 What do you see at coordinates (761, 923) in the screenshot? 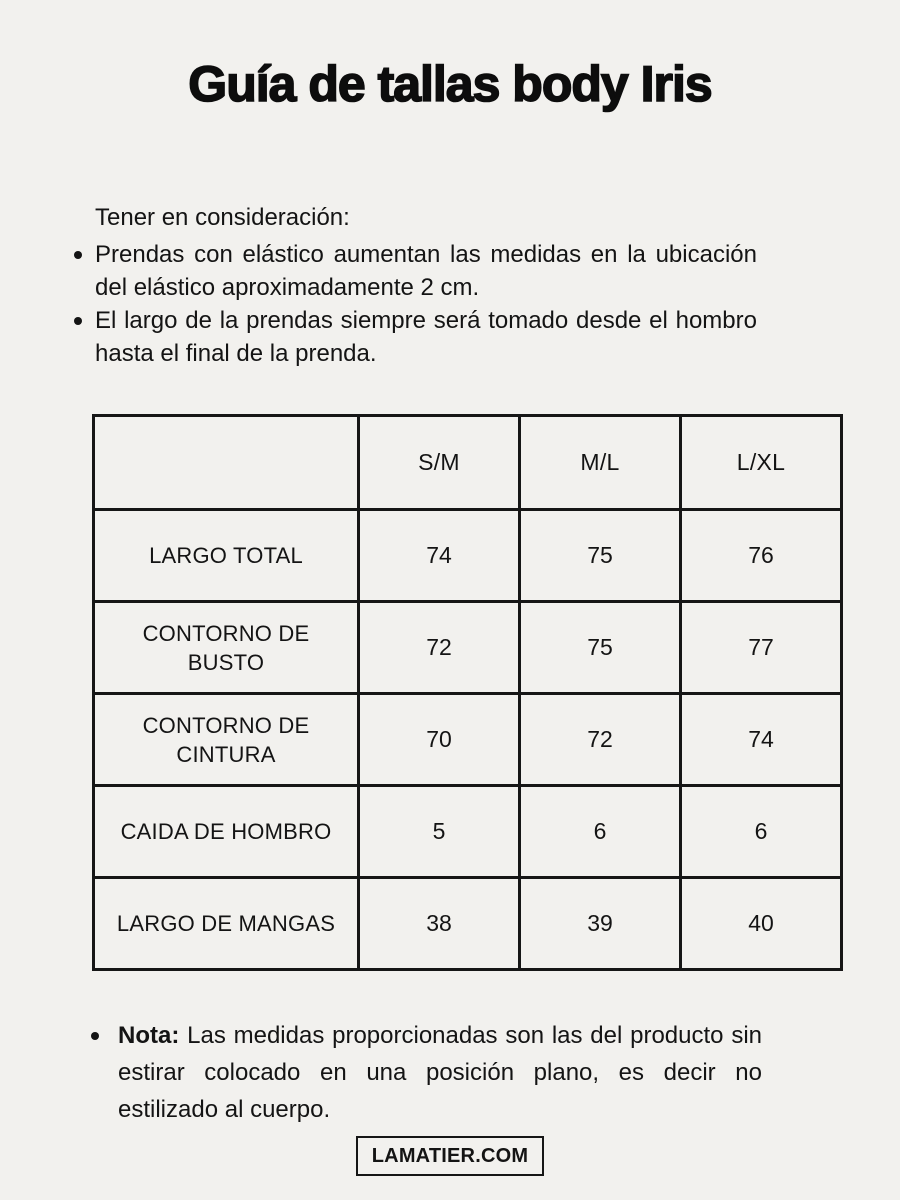
I see `cell-value: 40` at bounding box center [761, 923].